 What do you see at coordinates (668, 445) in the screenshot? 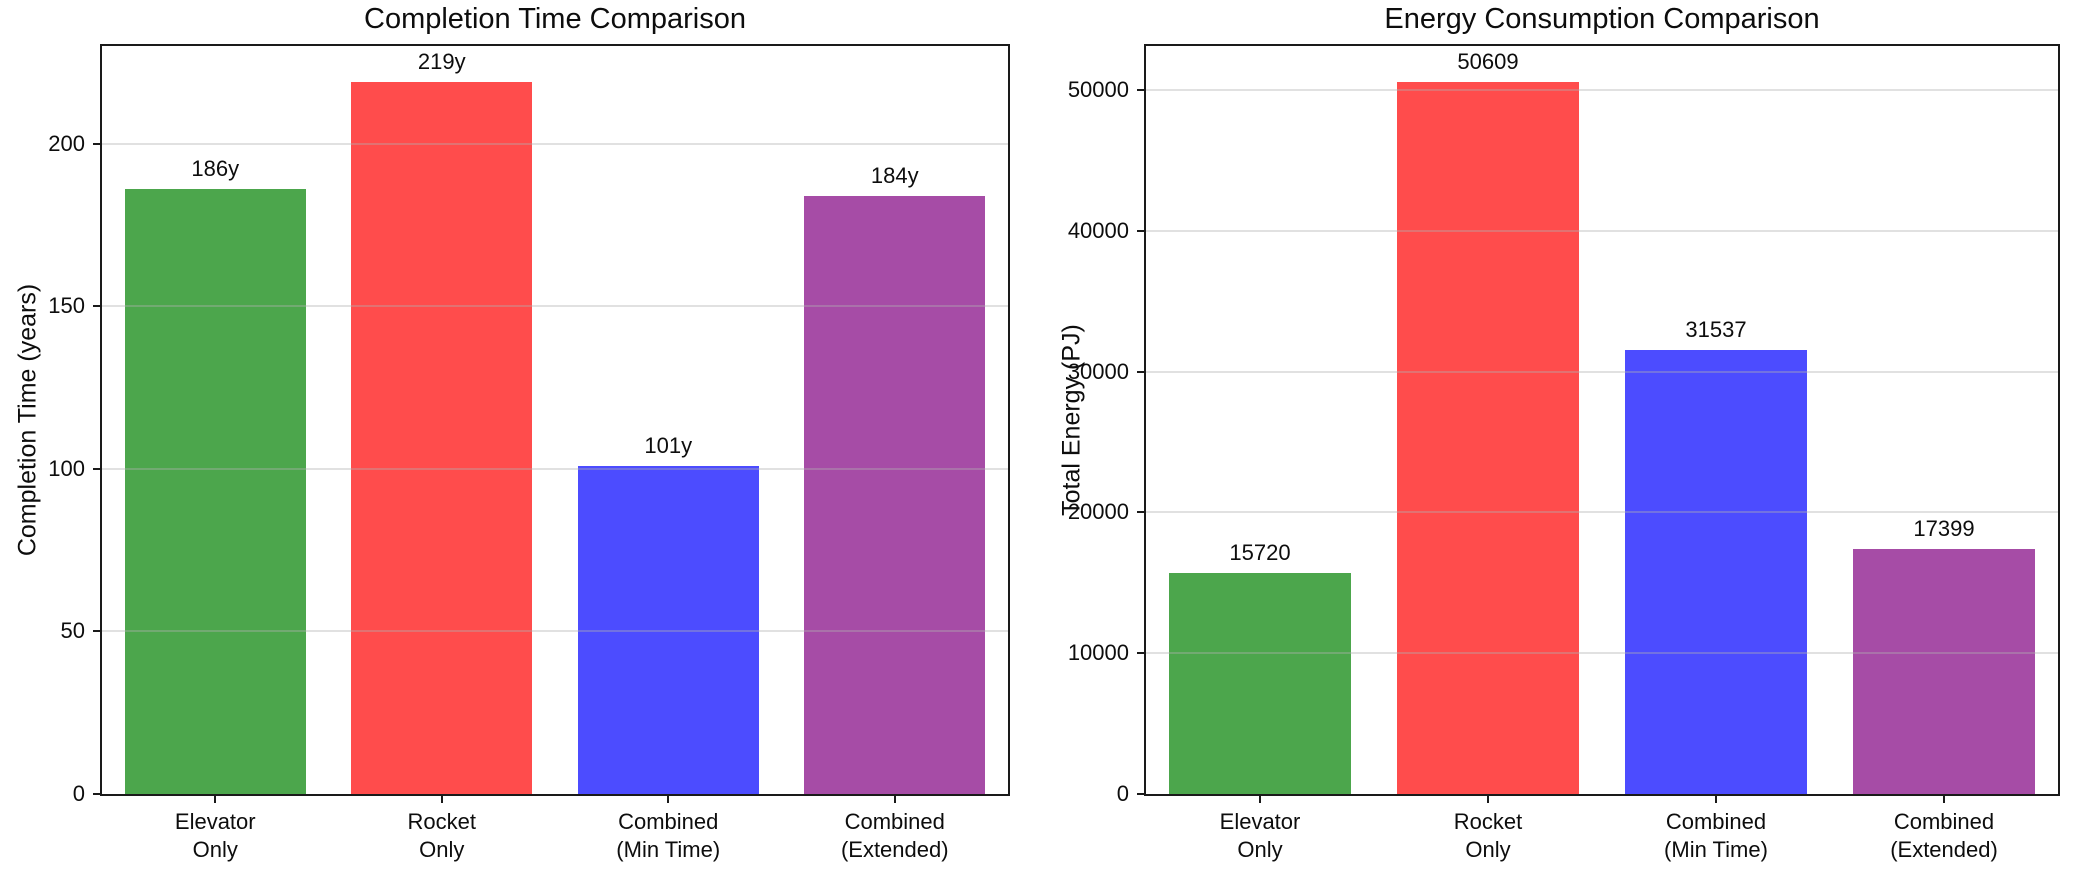
I see `bar-value-label: 101y` at bounding box center [668, 445].